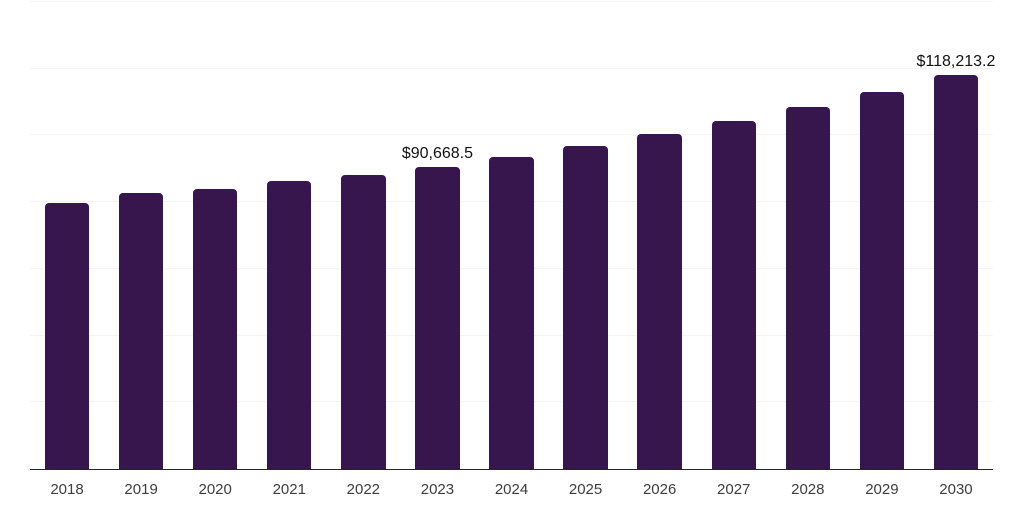 The width and height of the screenshot is (1024, 512). What do you see at coordinates (141, 489) in the screenshot?
I see `x-tick-2019: 2019` at bounding box center [141, 489].